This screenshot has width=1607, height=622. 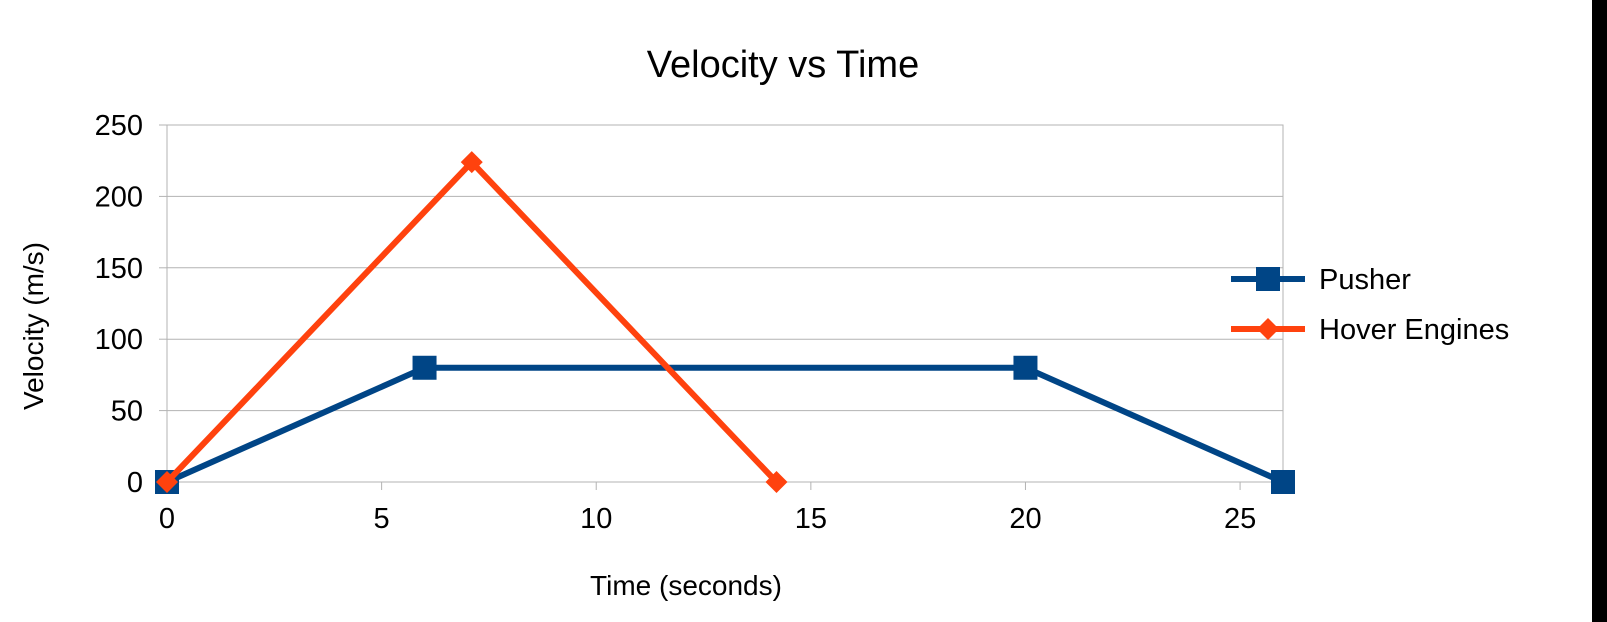 What do you see at coordinates (1365, 280) in the screenshot?
I see `legend-label: Pusher` at bounding box center [1365, 280].